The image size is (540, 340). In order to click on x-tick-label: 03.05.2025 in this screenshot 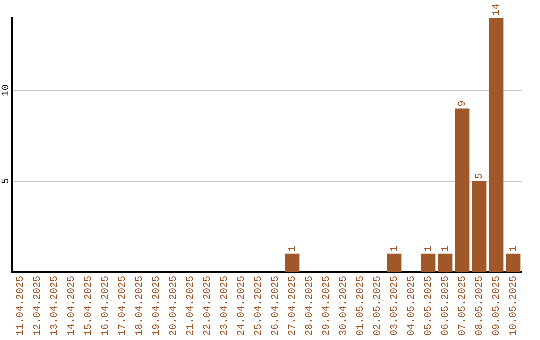, I will do `click(396, 306)`.